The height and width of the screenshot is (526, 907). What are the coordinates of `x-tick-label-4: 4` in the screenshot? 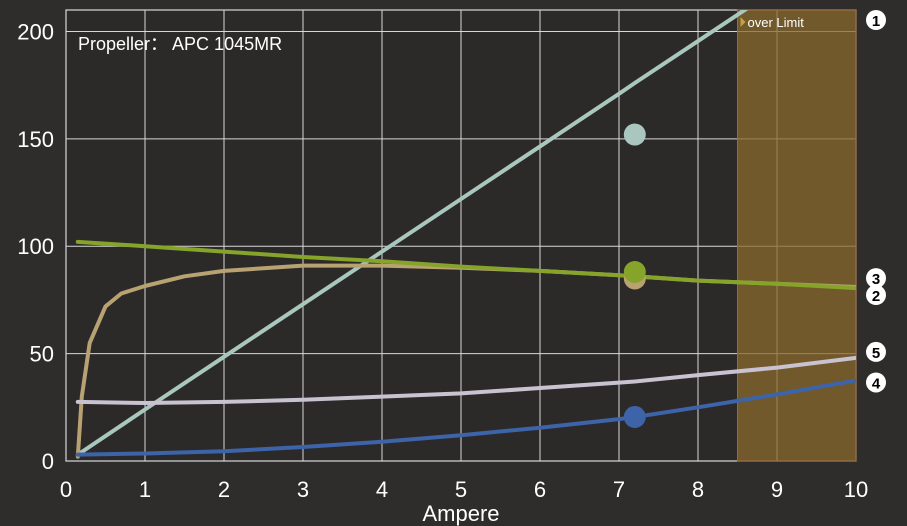 It's located at (382, 489).